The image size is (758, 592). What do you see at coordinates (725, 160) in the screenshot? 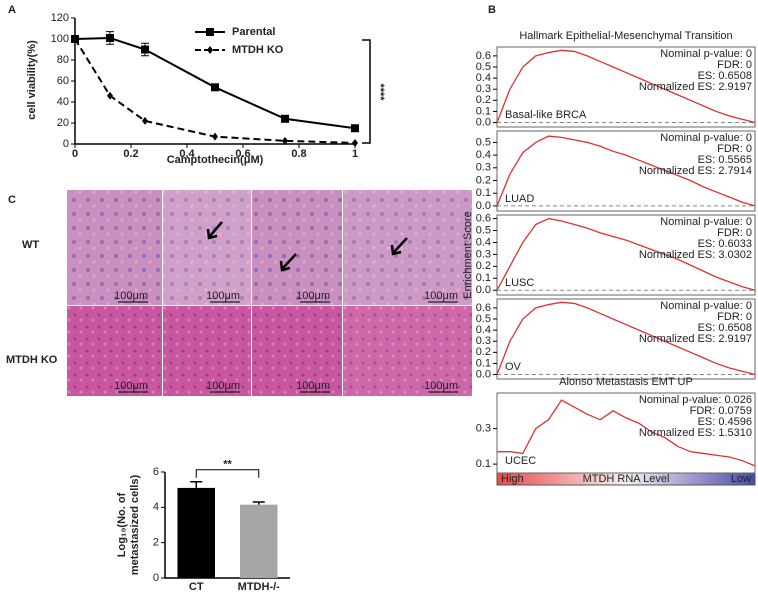
I see `stat-text: ES: 0.5565` at bounding box center [725, 160].